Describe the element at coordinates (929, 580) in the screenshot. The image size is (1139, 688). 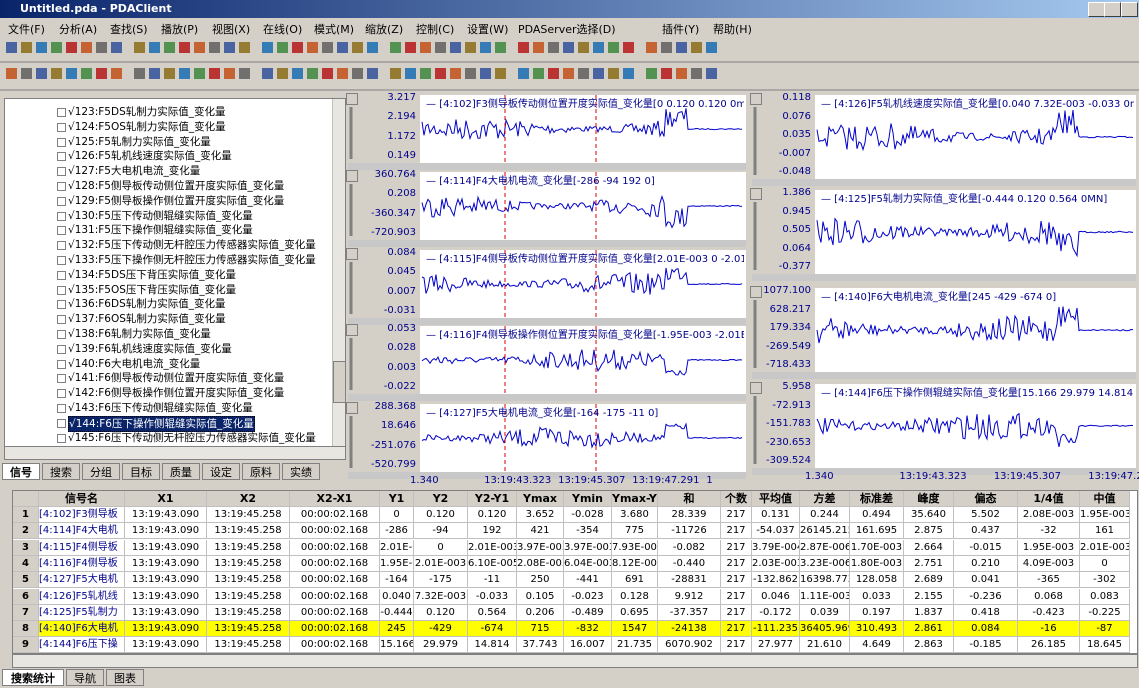
I see `table-cell: 2.689` at that location.